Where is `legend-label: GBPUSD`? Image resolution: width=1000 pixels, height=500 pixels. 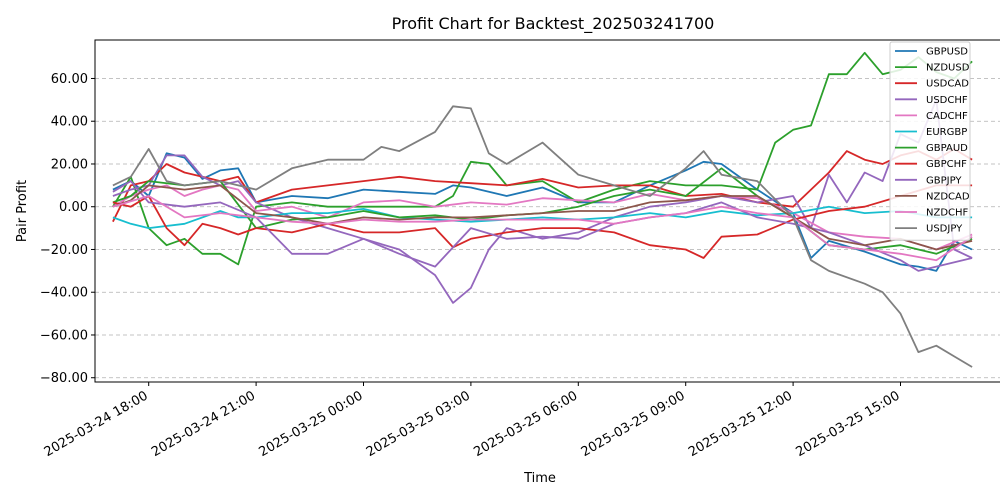 legend-label: GBPUSD is located at coordinates (947, 52).